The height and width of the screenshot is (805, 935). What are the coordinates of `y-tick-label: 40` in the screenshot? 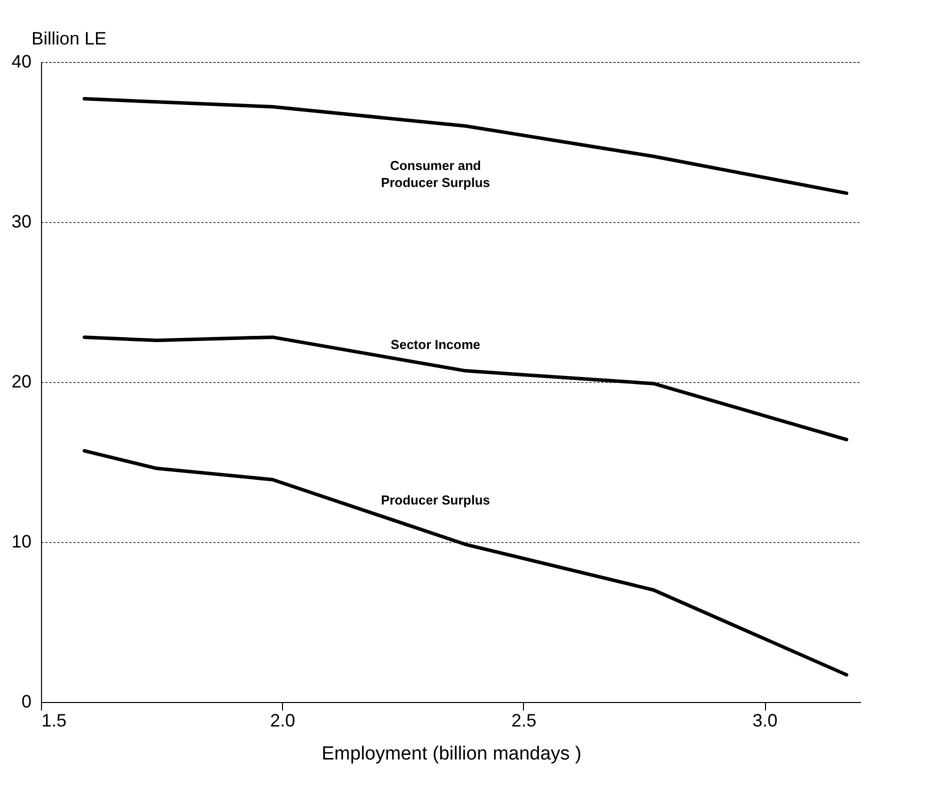 It's located at (21, 62).